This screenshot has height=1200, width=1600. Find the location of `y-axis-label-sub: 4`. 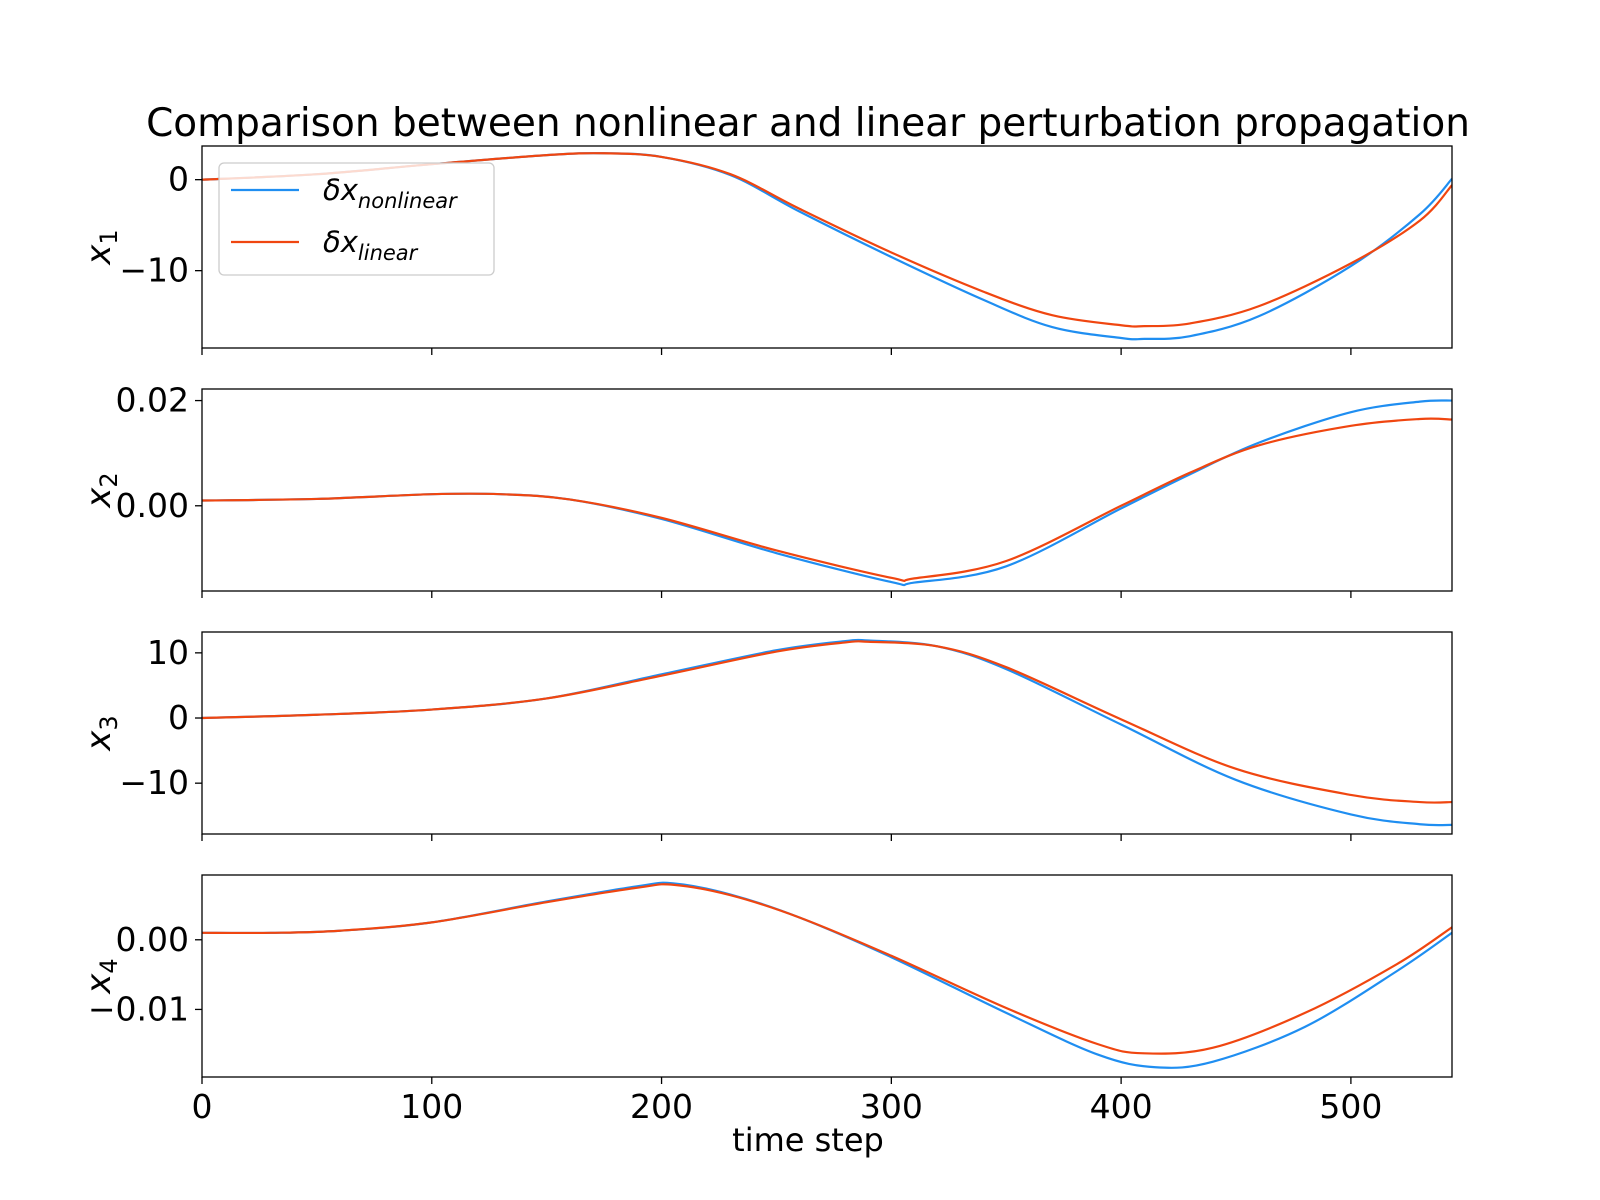

y-axis-label-sub: 4 is located at coordinates (109, 965).